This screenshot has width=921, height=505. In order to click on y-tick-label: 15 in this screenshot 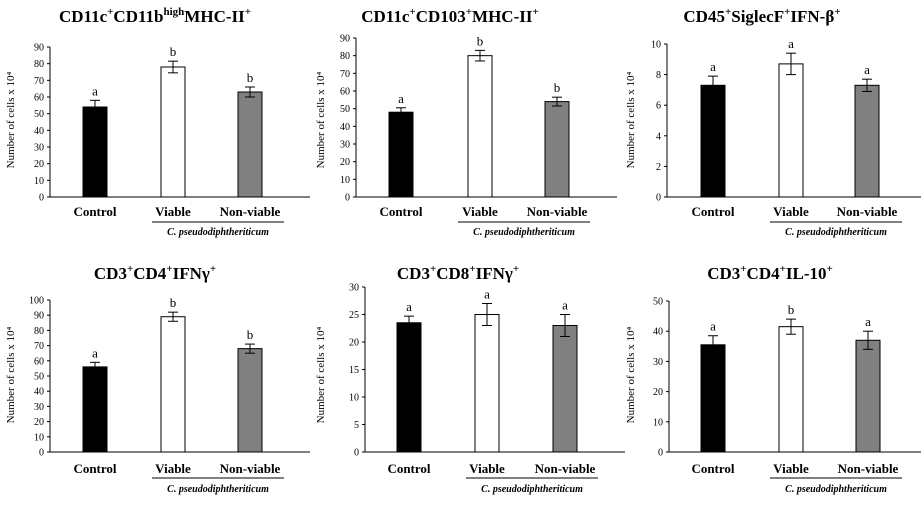, I will do `click(354, 370)`.